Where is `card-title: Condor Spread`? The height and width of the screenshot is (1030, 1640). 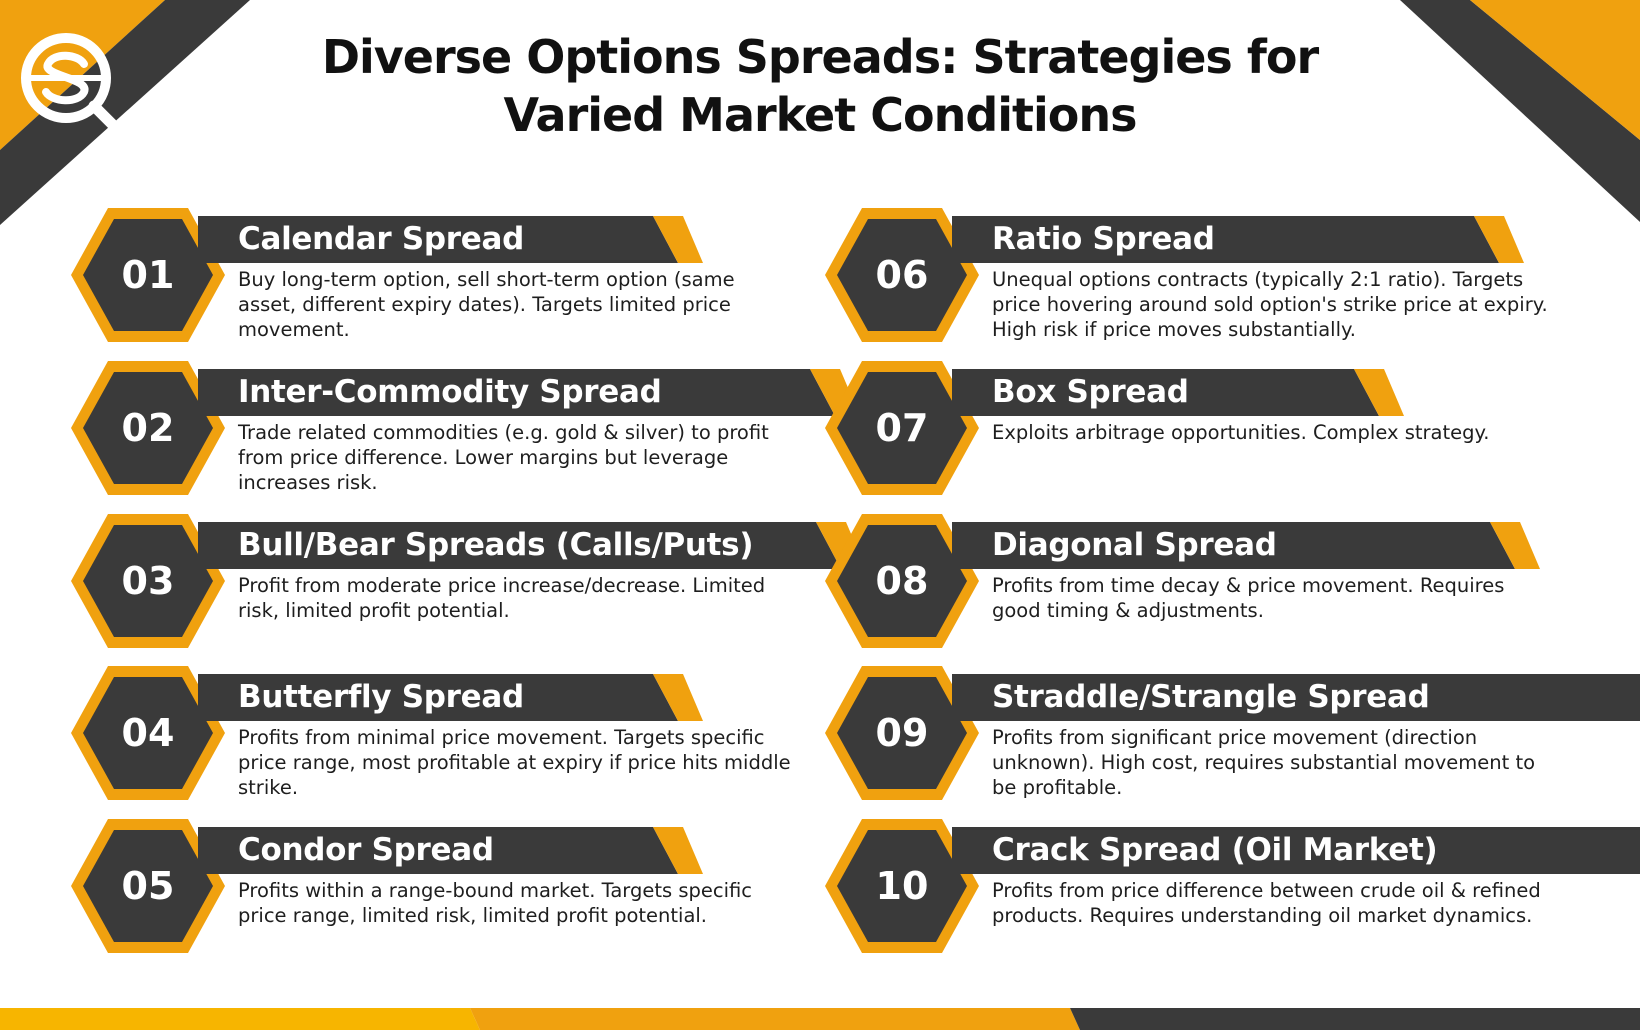
card-title: Condor Spread is located at coordinates (366, 850).